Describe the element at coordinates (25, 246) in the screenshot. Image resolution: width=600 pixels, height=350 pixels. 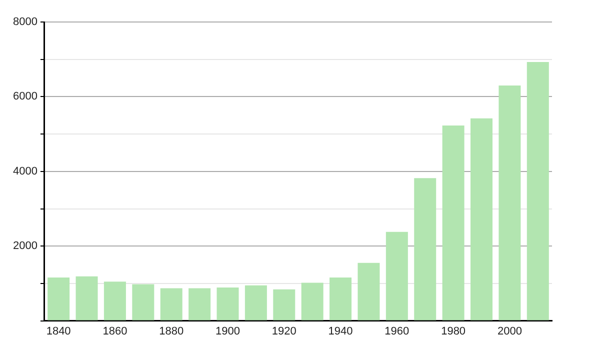
I see `y-tick-label: 2000` at that location.